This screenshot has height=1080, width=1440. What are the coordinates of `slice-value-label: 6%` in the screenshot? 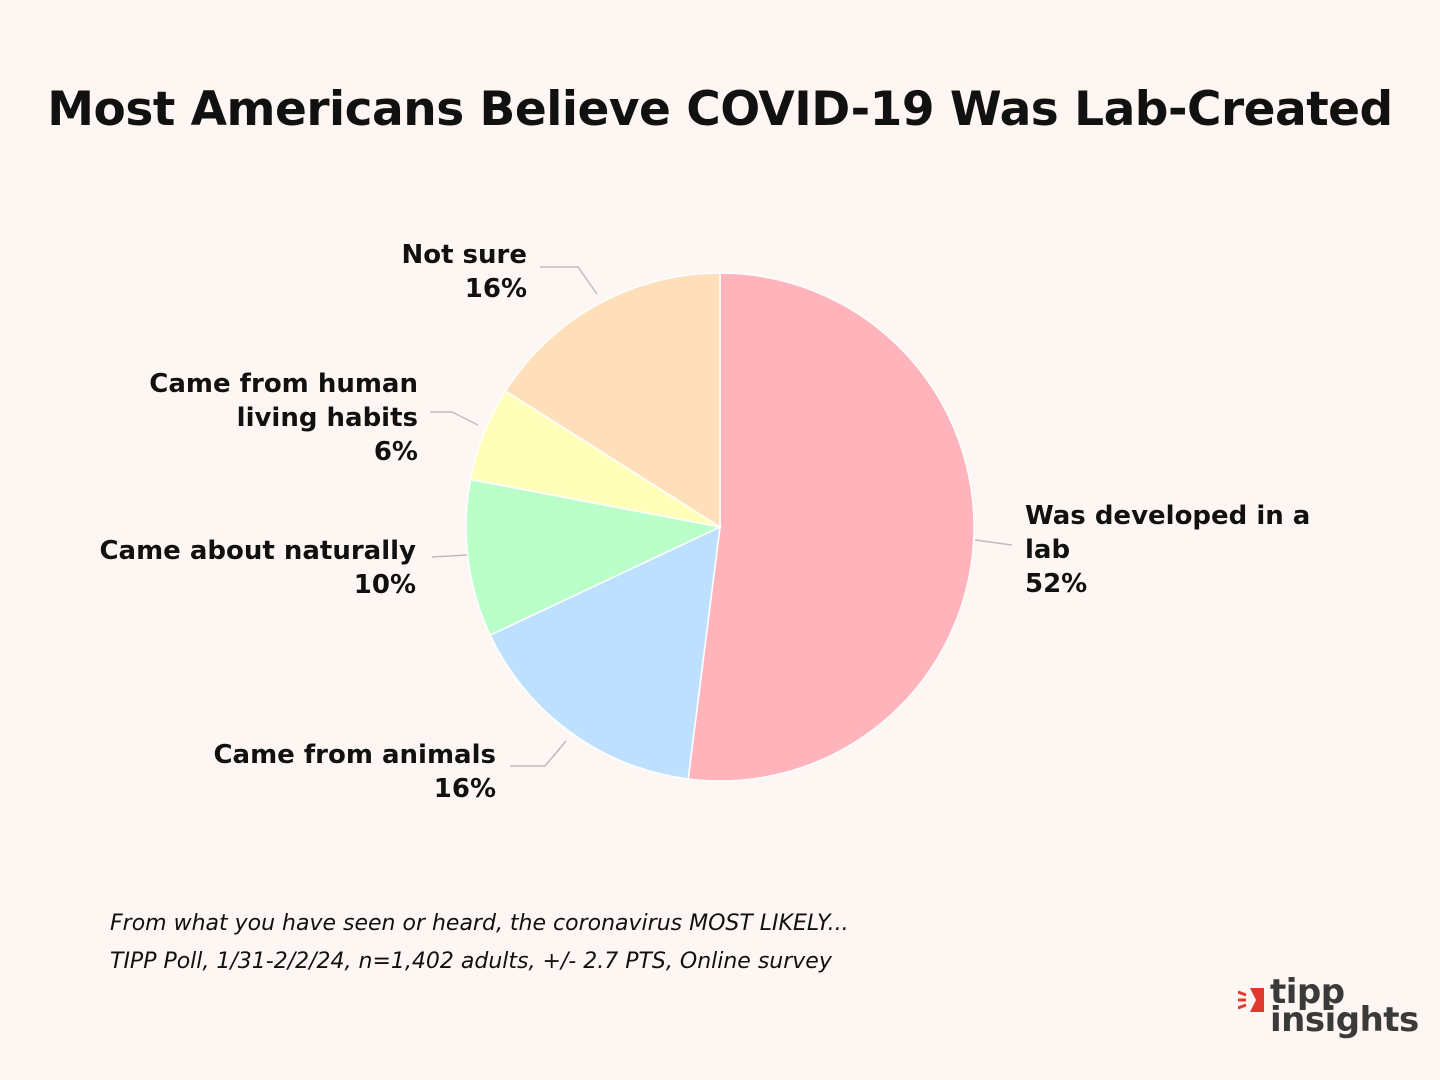 It's located at (396, 452).